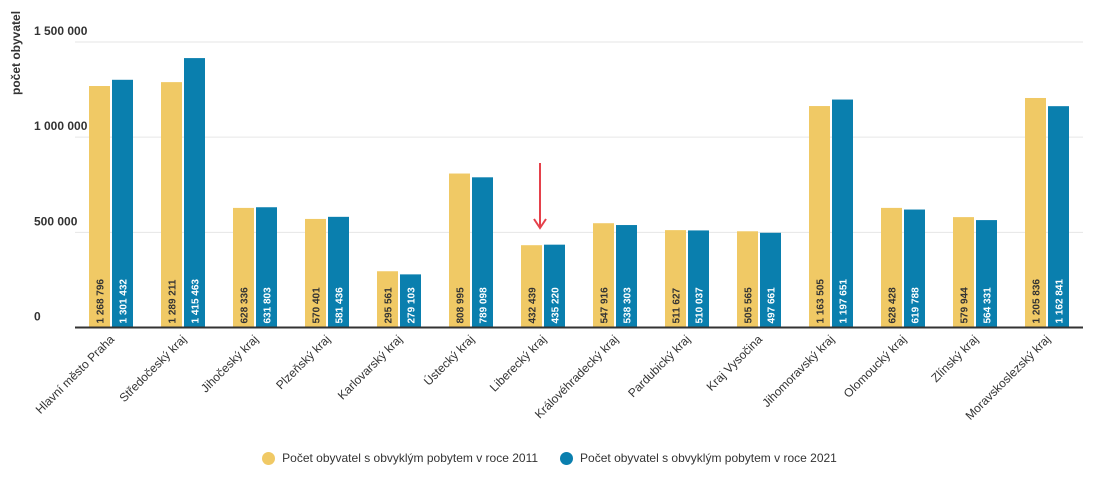 Image resolution: width=1099 pixels, height=477 pixels. I want to click on data-label: 564 331, so click(988, 305).